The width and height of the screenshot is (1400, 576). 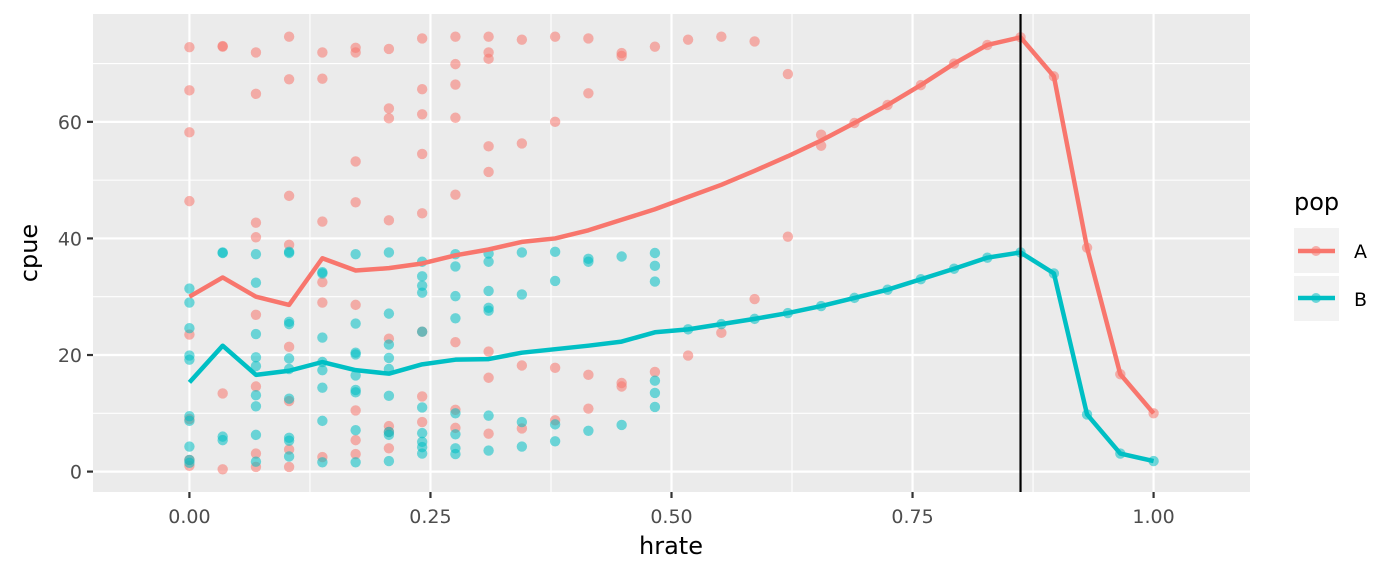 What do you see at coordinates (912, 517) in the screenshot?
I see `x-tick-label: 0.75` at bounding box center [912, 517].